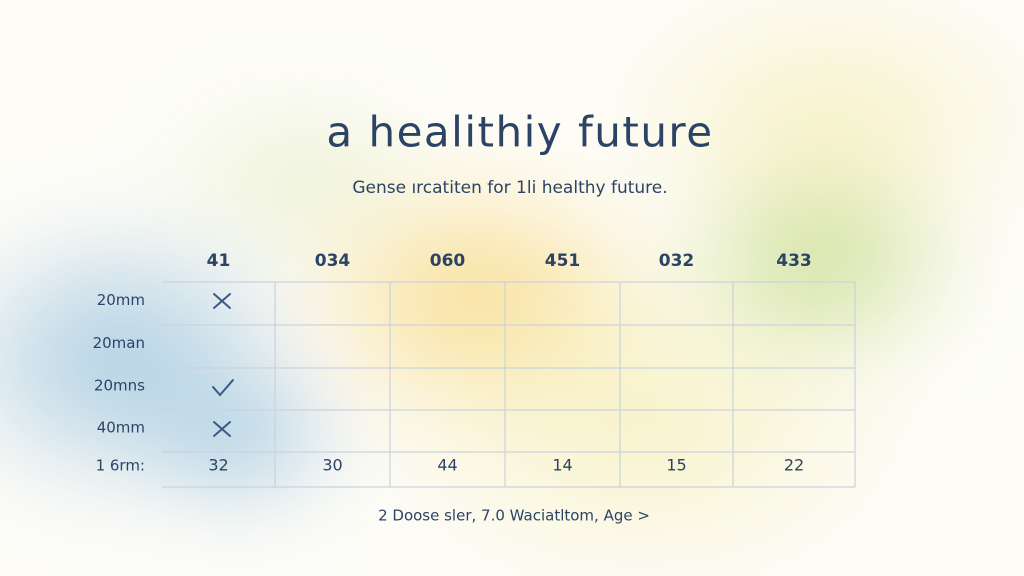 The width and height of the screenshot is (1024, 576). Describe the element at coordinates (447, 465) in the screenshot. I see `cell-value: 44` at that location.